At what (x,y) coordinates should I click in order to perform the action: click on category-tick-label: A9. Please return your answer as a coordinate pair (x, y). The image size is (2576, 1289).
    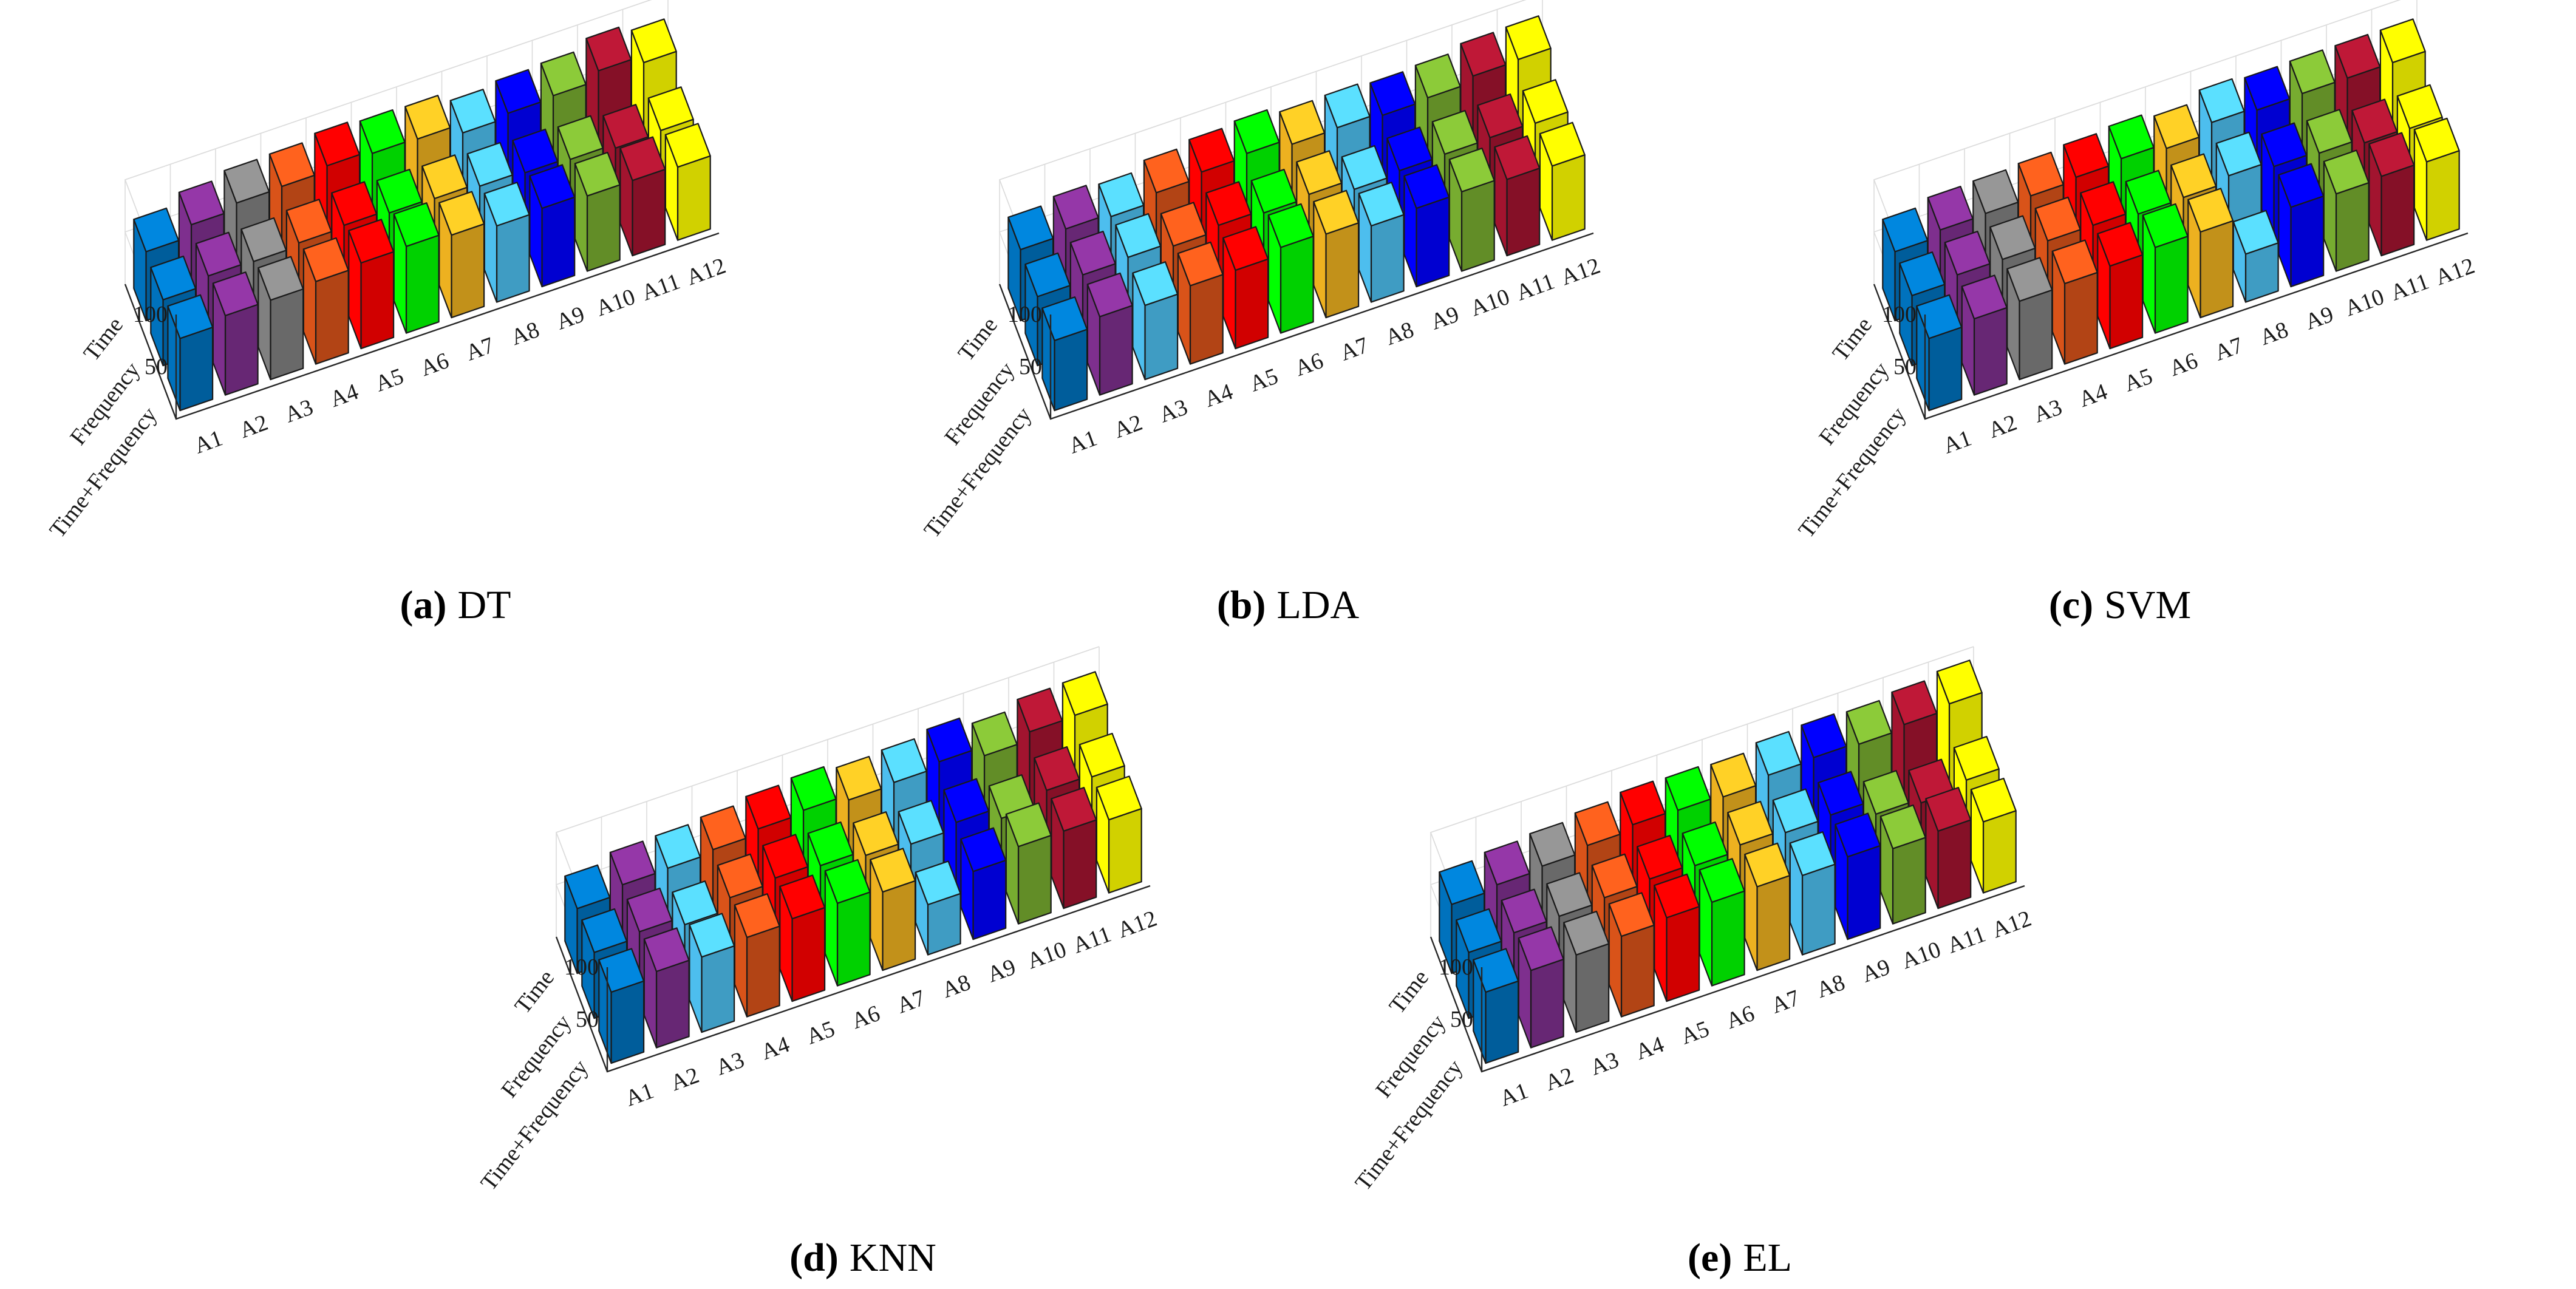
    Looking at the image, I should click on (2319, 318).